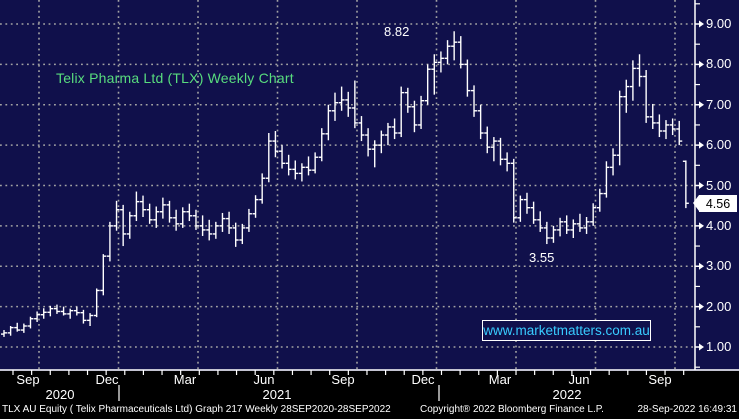 The image size is (739, 419). Describe the element at coordinates (567, 394) in the screenshot. I see `x-axis-year-label: 2022` at that location.